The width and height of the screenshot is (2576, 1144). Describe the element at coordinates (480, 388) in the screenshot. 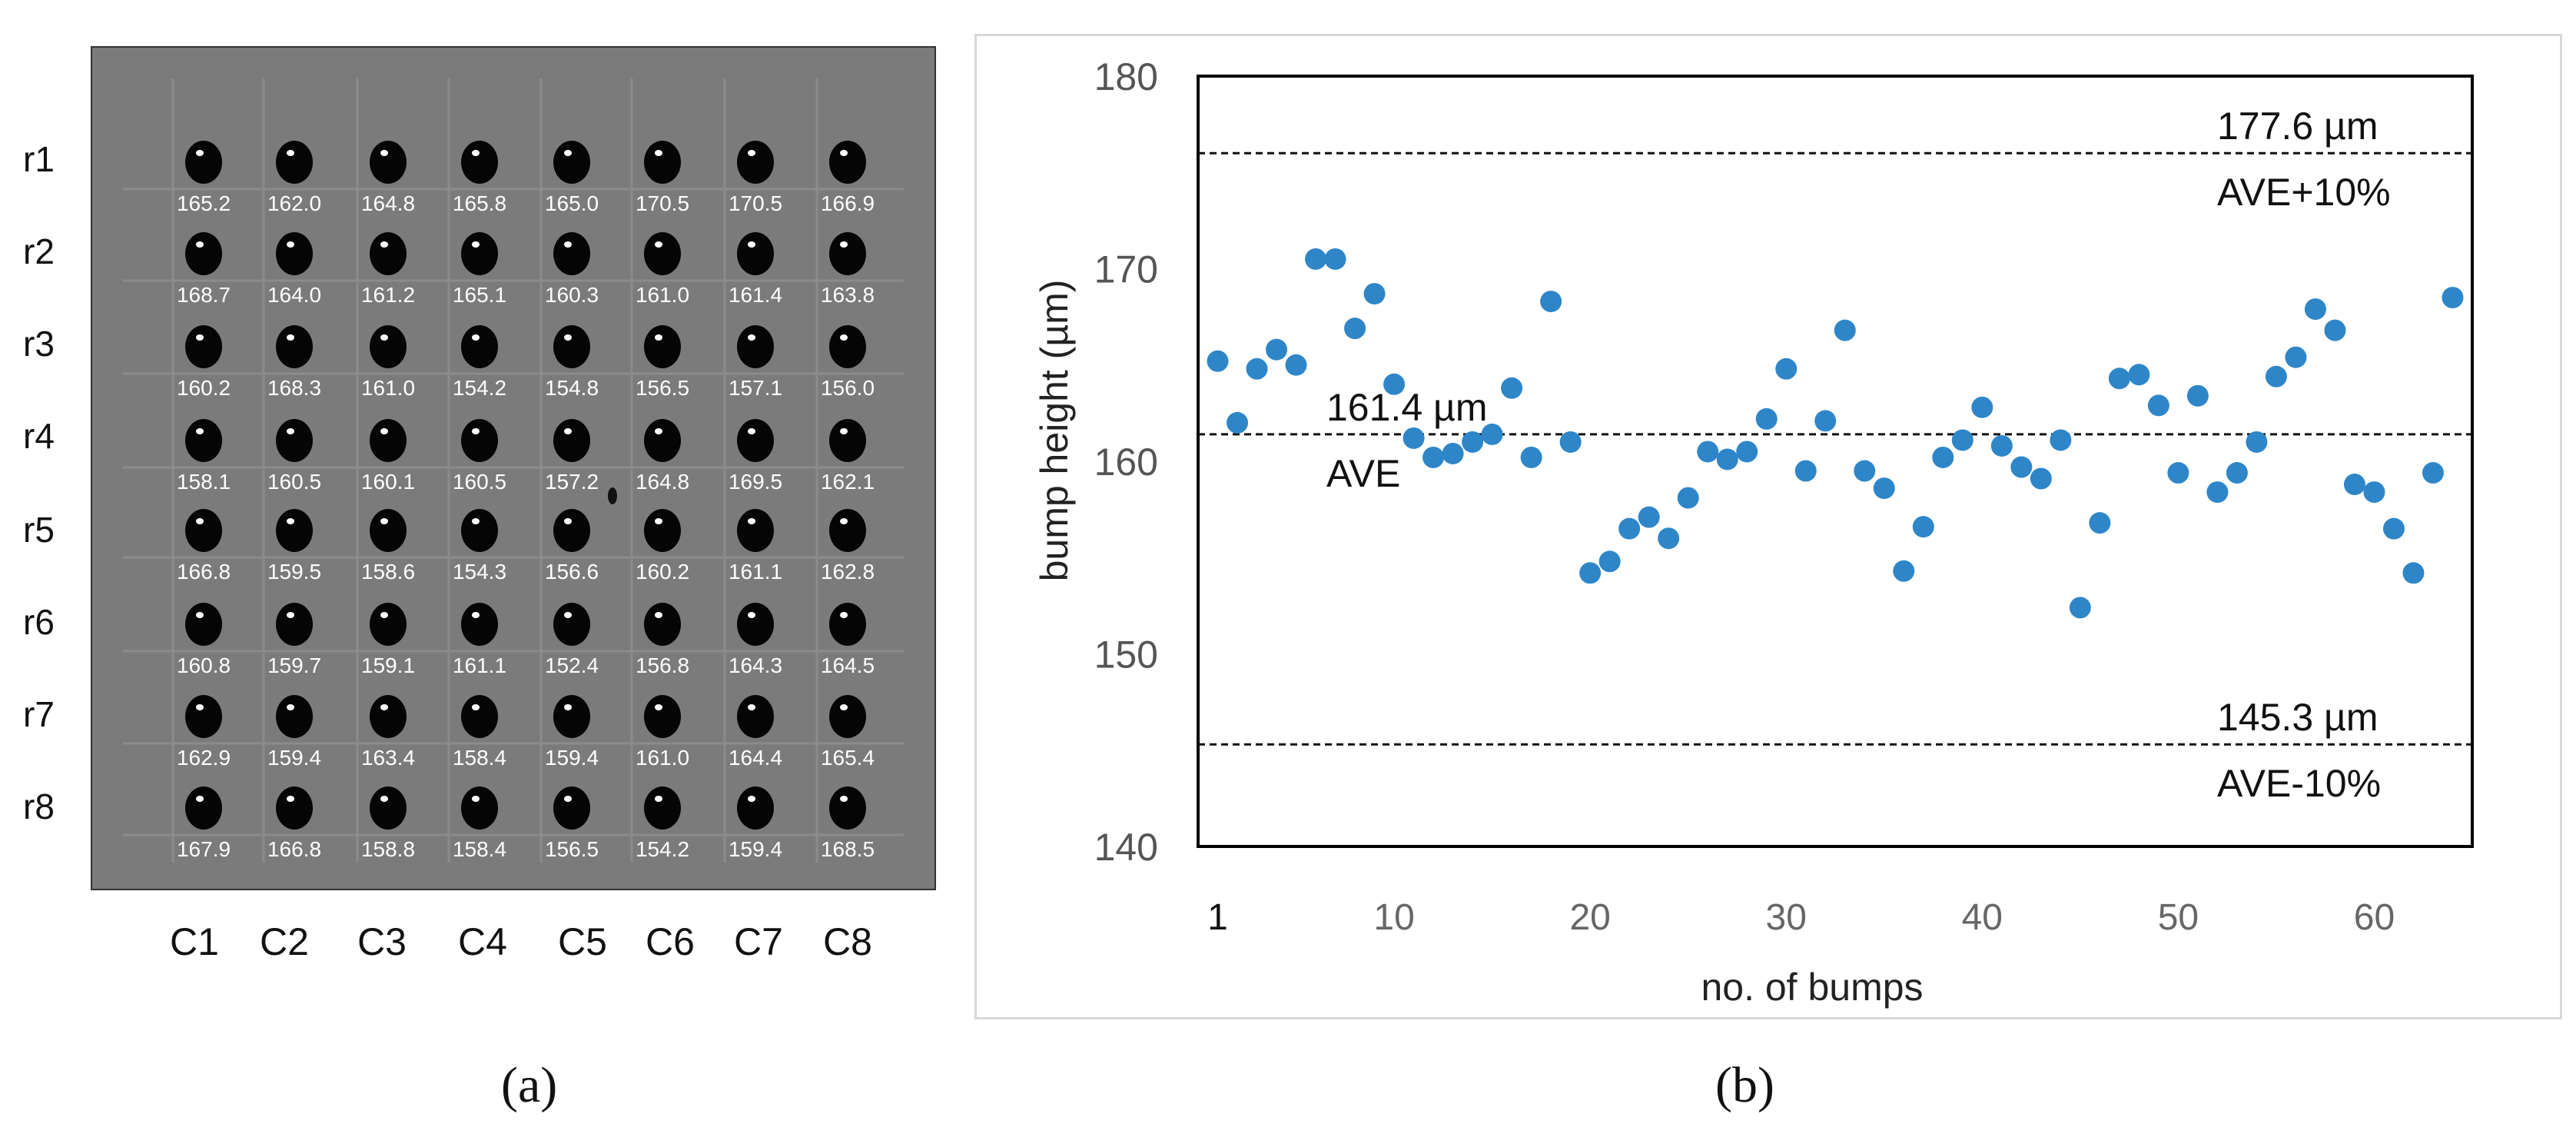

I see `bump-height-value: 154.2` at that location.